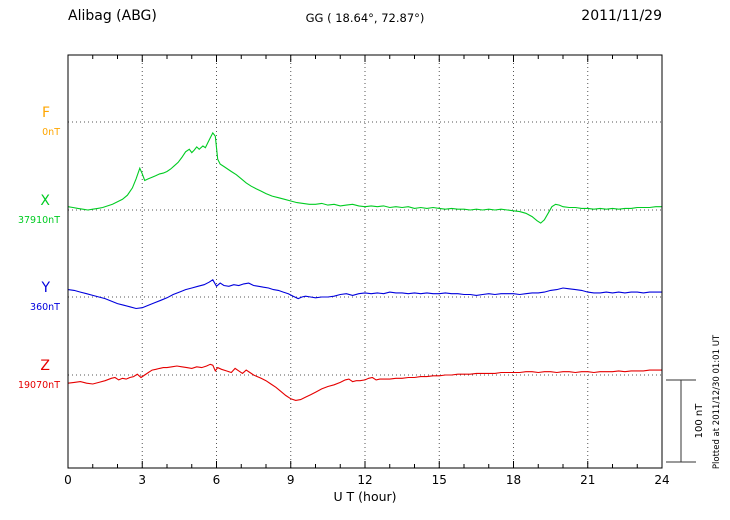 Image resolution: width=730 pixels, height=520 pixels. Describe the element at coordinates (38, 220) in the screenshot. I see `channel-X-baseline-value: 37910nT` at that location.